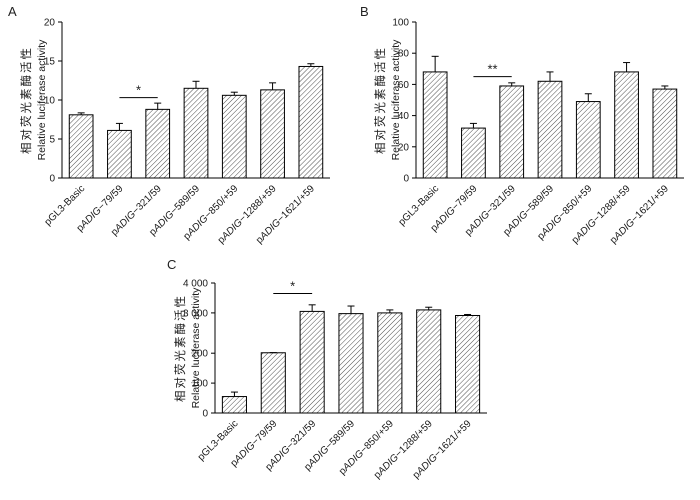  Describe the element at coordinates (364, 11) in the screenshot. I see `panel-b-letter: B` at that location.